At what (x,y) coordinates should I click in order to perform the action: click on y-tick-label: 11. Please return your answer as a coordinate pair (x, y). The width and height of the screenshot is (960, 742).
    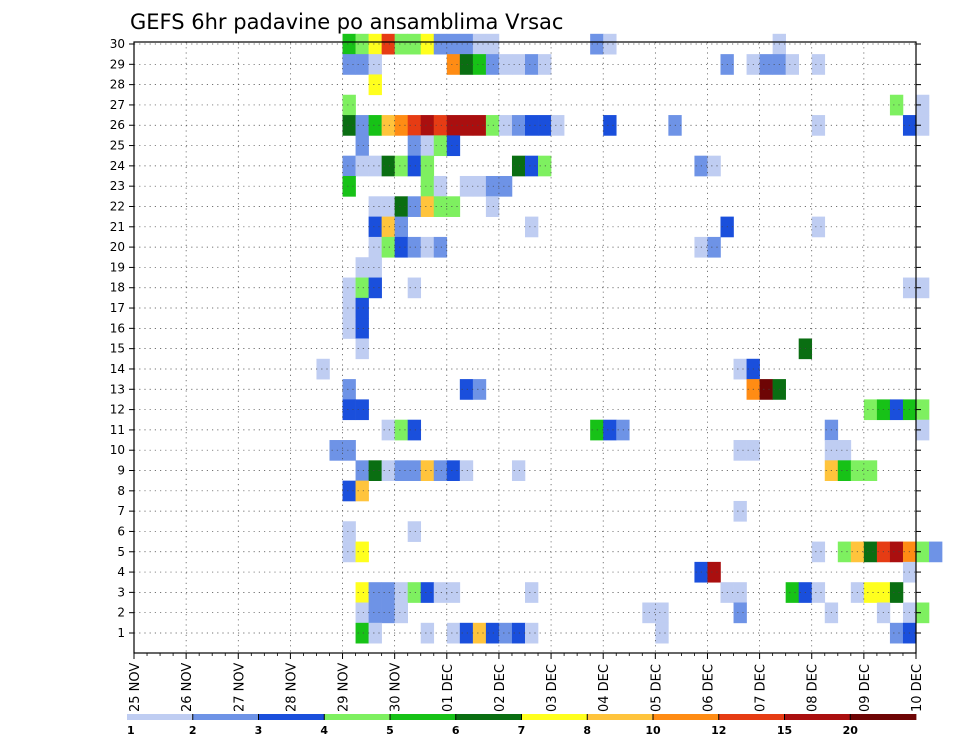
    Looking at the image, I should click on (117, 430).